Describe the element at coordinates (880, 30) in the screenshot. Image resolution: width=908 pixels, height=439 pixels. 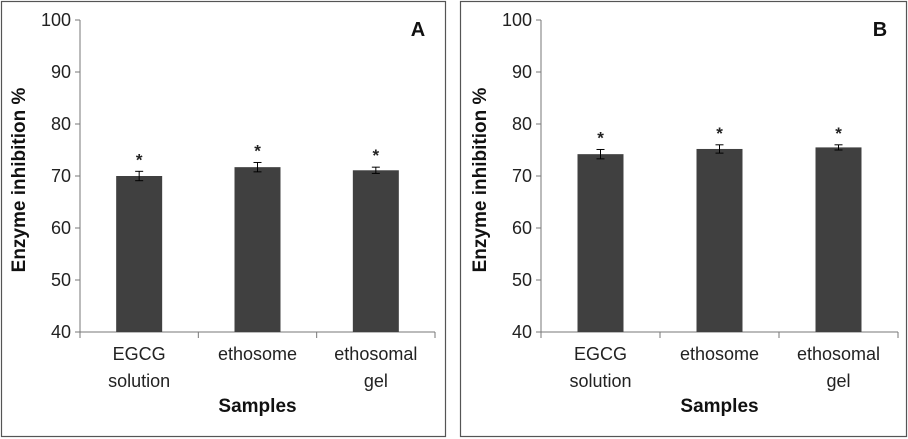
I see `panel-label: B` at that location.